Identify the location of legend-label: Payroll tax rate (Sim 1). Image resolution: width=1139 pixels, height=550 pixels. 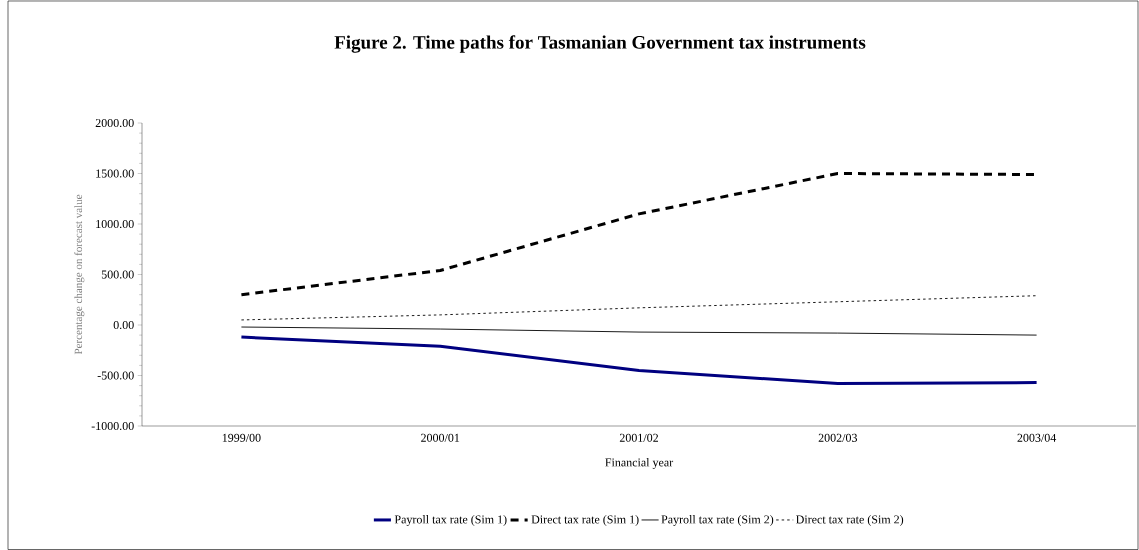
(450, 520).